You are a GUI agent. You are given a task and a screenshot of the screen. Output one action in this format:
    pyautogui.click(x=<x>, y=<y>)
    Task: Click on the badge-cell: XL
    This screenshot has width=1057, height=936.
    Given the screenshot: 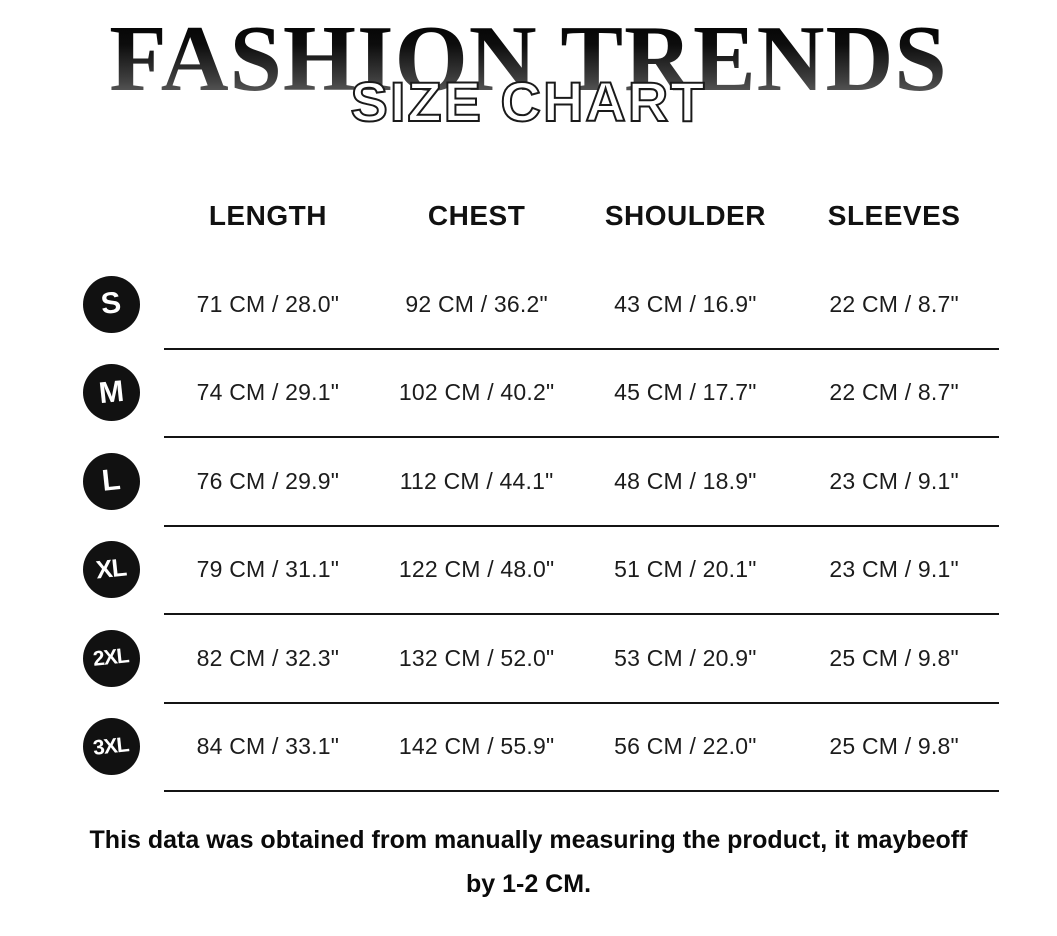 What is the action you would take?
    pyautogui.click(x=111, y=570)
    